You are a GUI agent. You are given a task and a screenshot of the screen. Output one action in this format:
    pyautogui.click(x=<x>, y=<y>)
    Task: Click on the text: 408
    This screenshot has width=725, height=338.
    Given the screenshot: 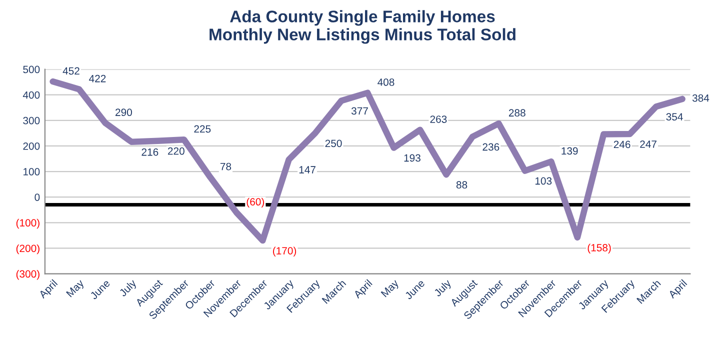 What is the action you would take?
    pyautogui.click(x=386, y=82)
    